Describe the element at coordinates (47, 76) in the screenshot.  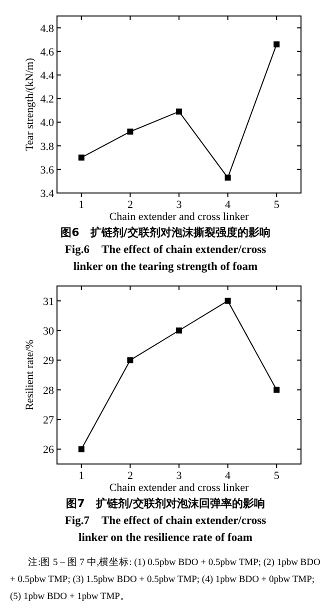
I see `y-tick-label: 4.4` at that location.